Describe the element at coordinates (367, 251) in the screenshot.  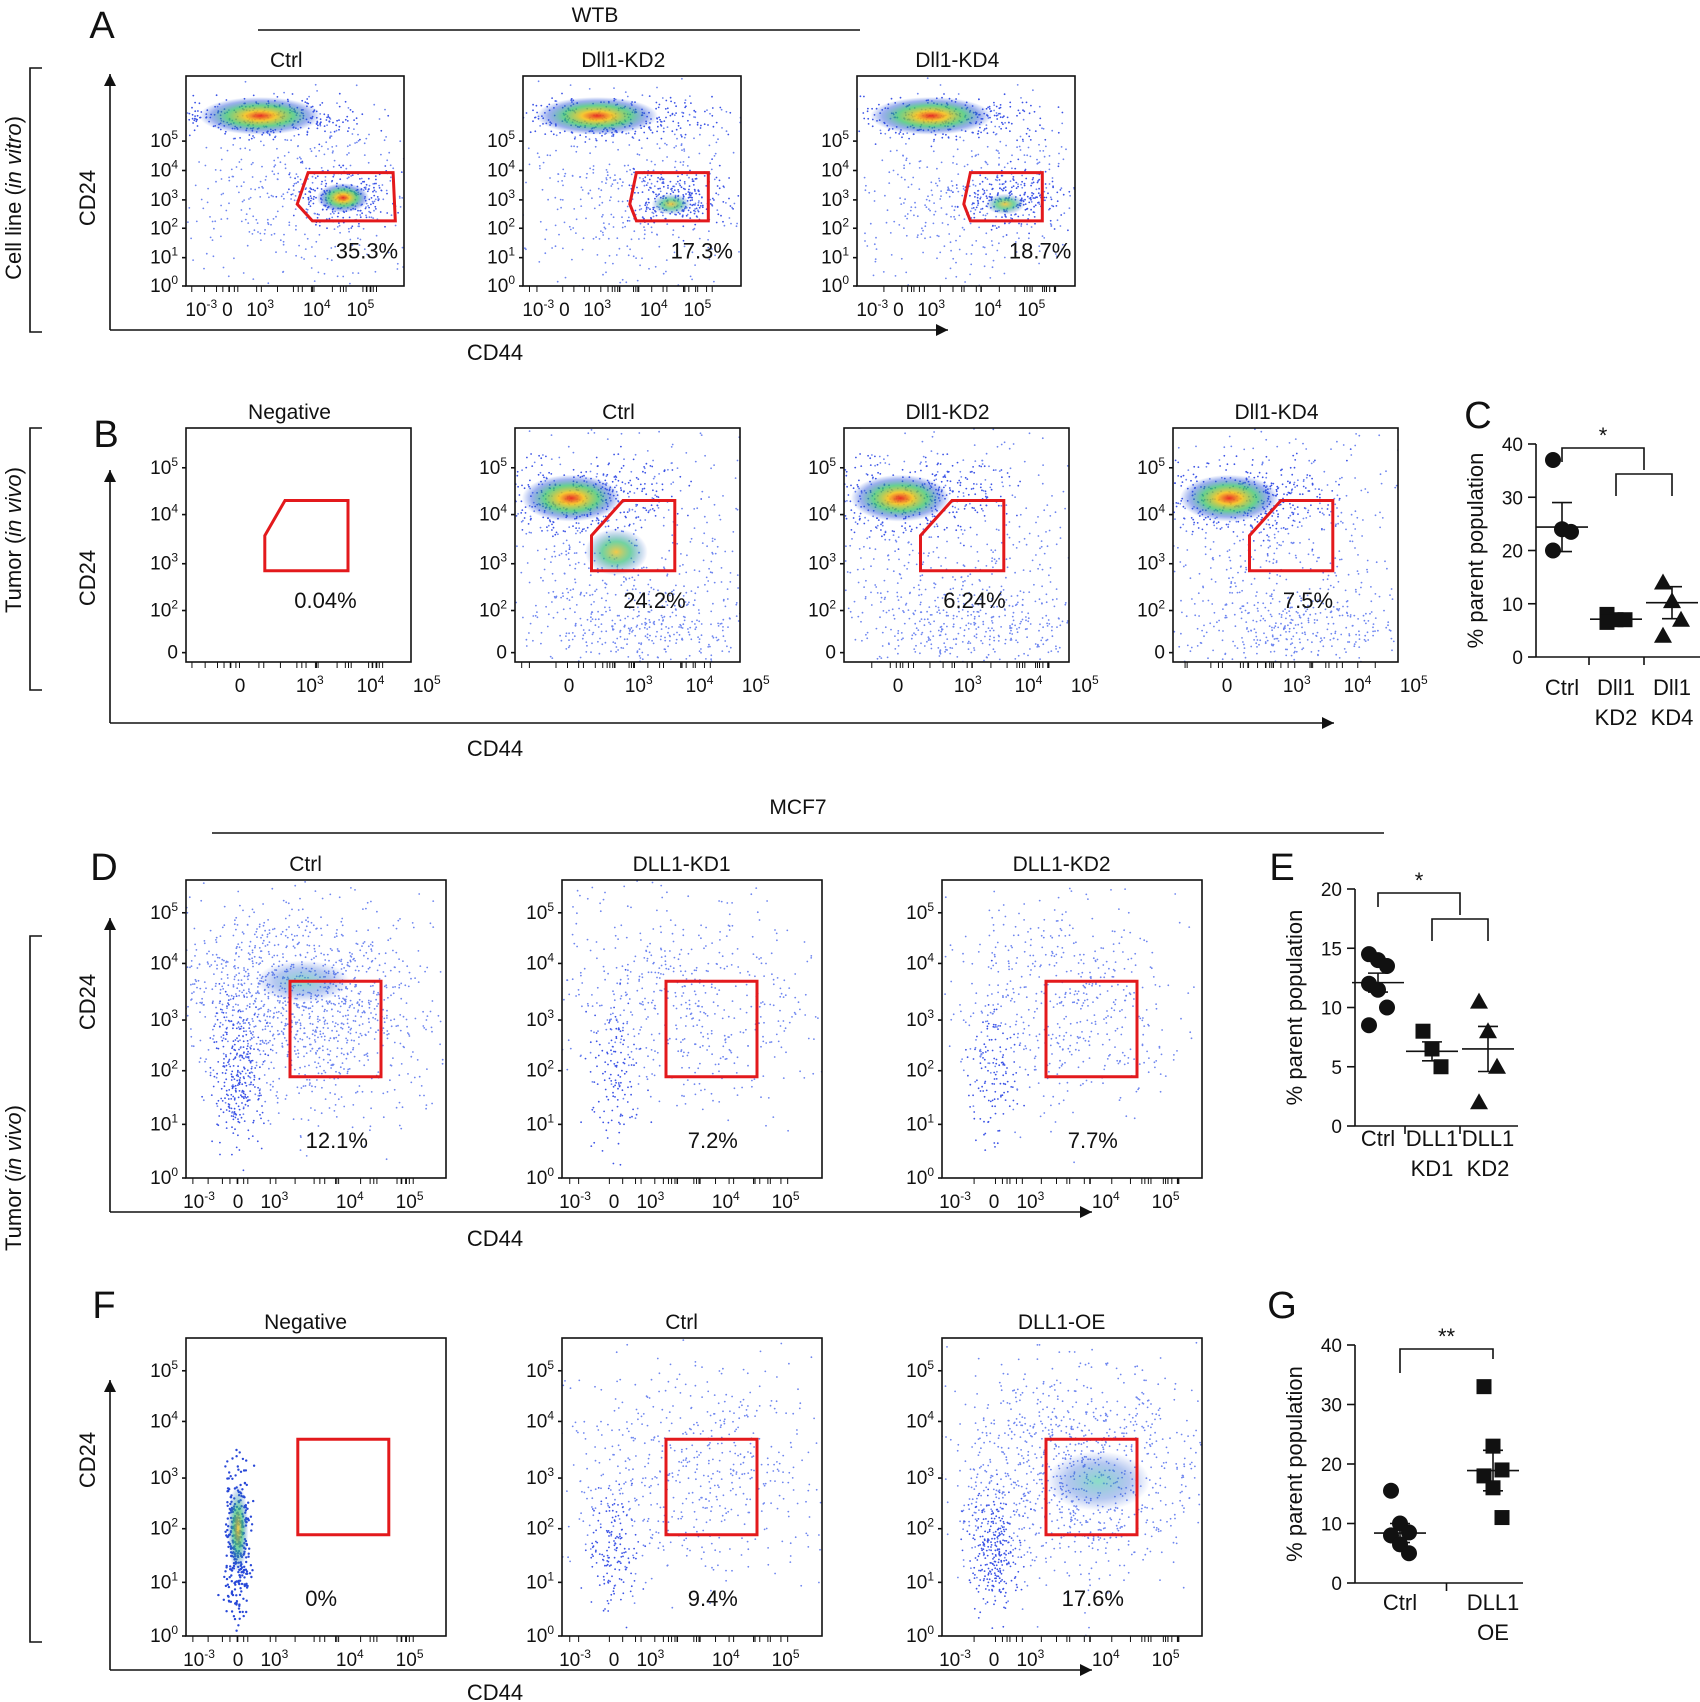
I see `gate-percent: 35.3%` at that location.